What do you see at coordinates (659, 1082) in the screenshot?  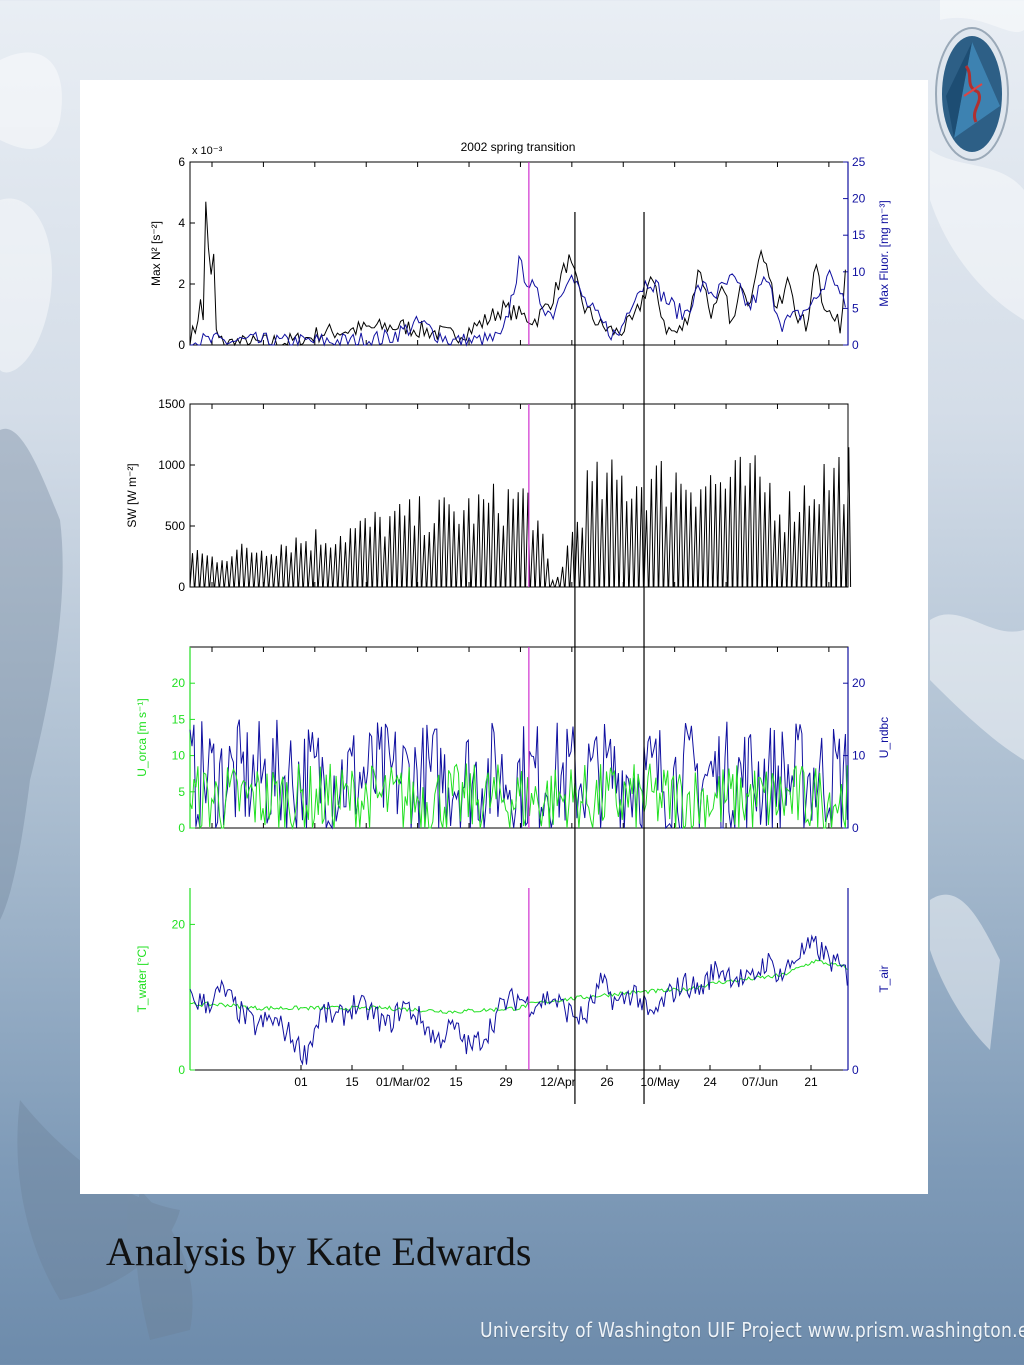 I see `x-tick-label-7: 10/May` at bounding box center [659, 1082].